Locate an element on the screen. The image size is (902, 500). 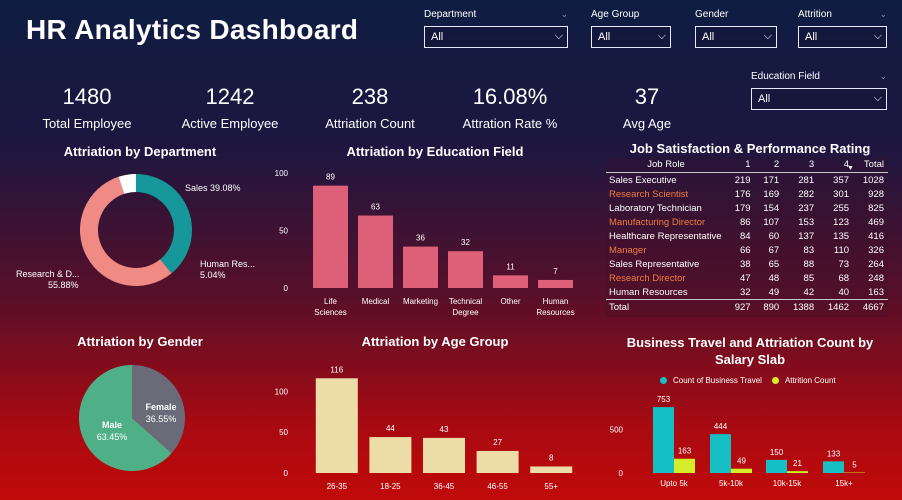
rating-cell: 301 is located at coordinates (841, 194).